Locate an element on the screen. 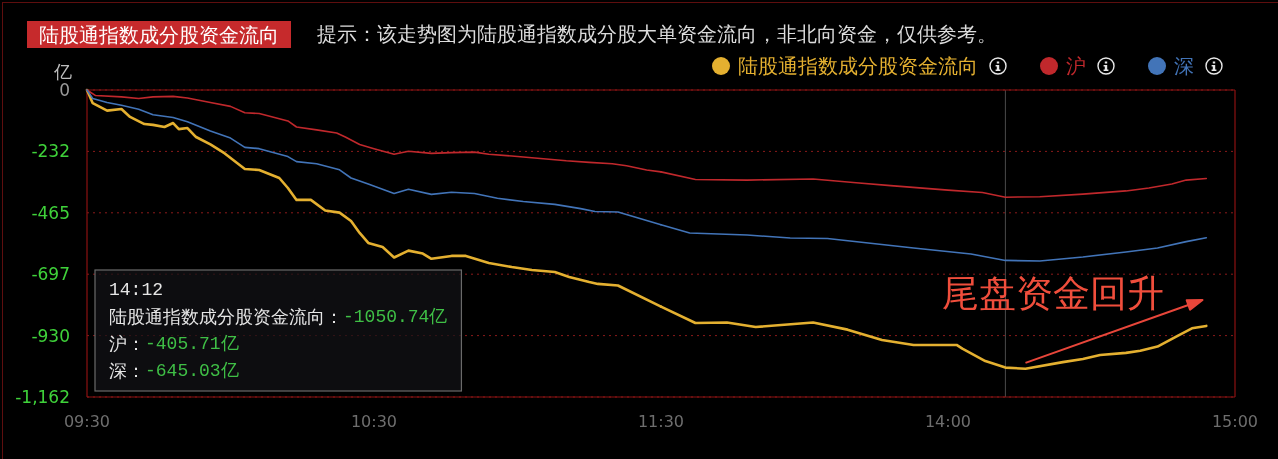  chart-subtitle: 提示：该走势图为陆股通指数成分股大单资金流向，非北向资金，仅供参考。 is located at coordinates (657, 34).